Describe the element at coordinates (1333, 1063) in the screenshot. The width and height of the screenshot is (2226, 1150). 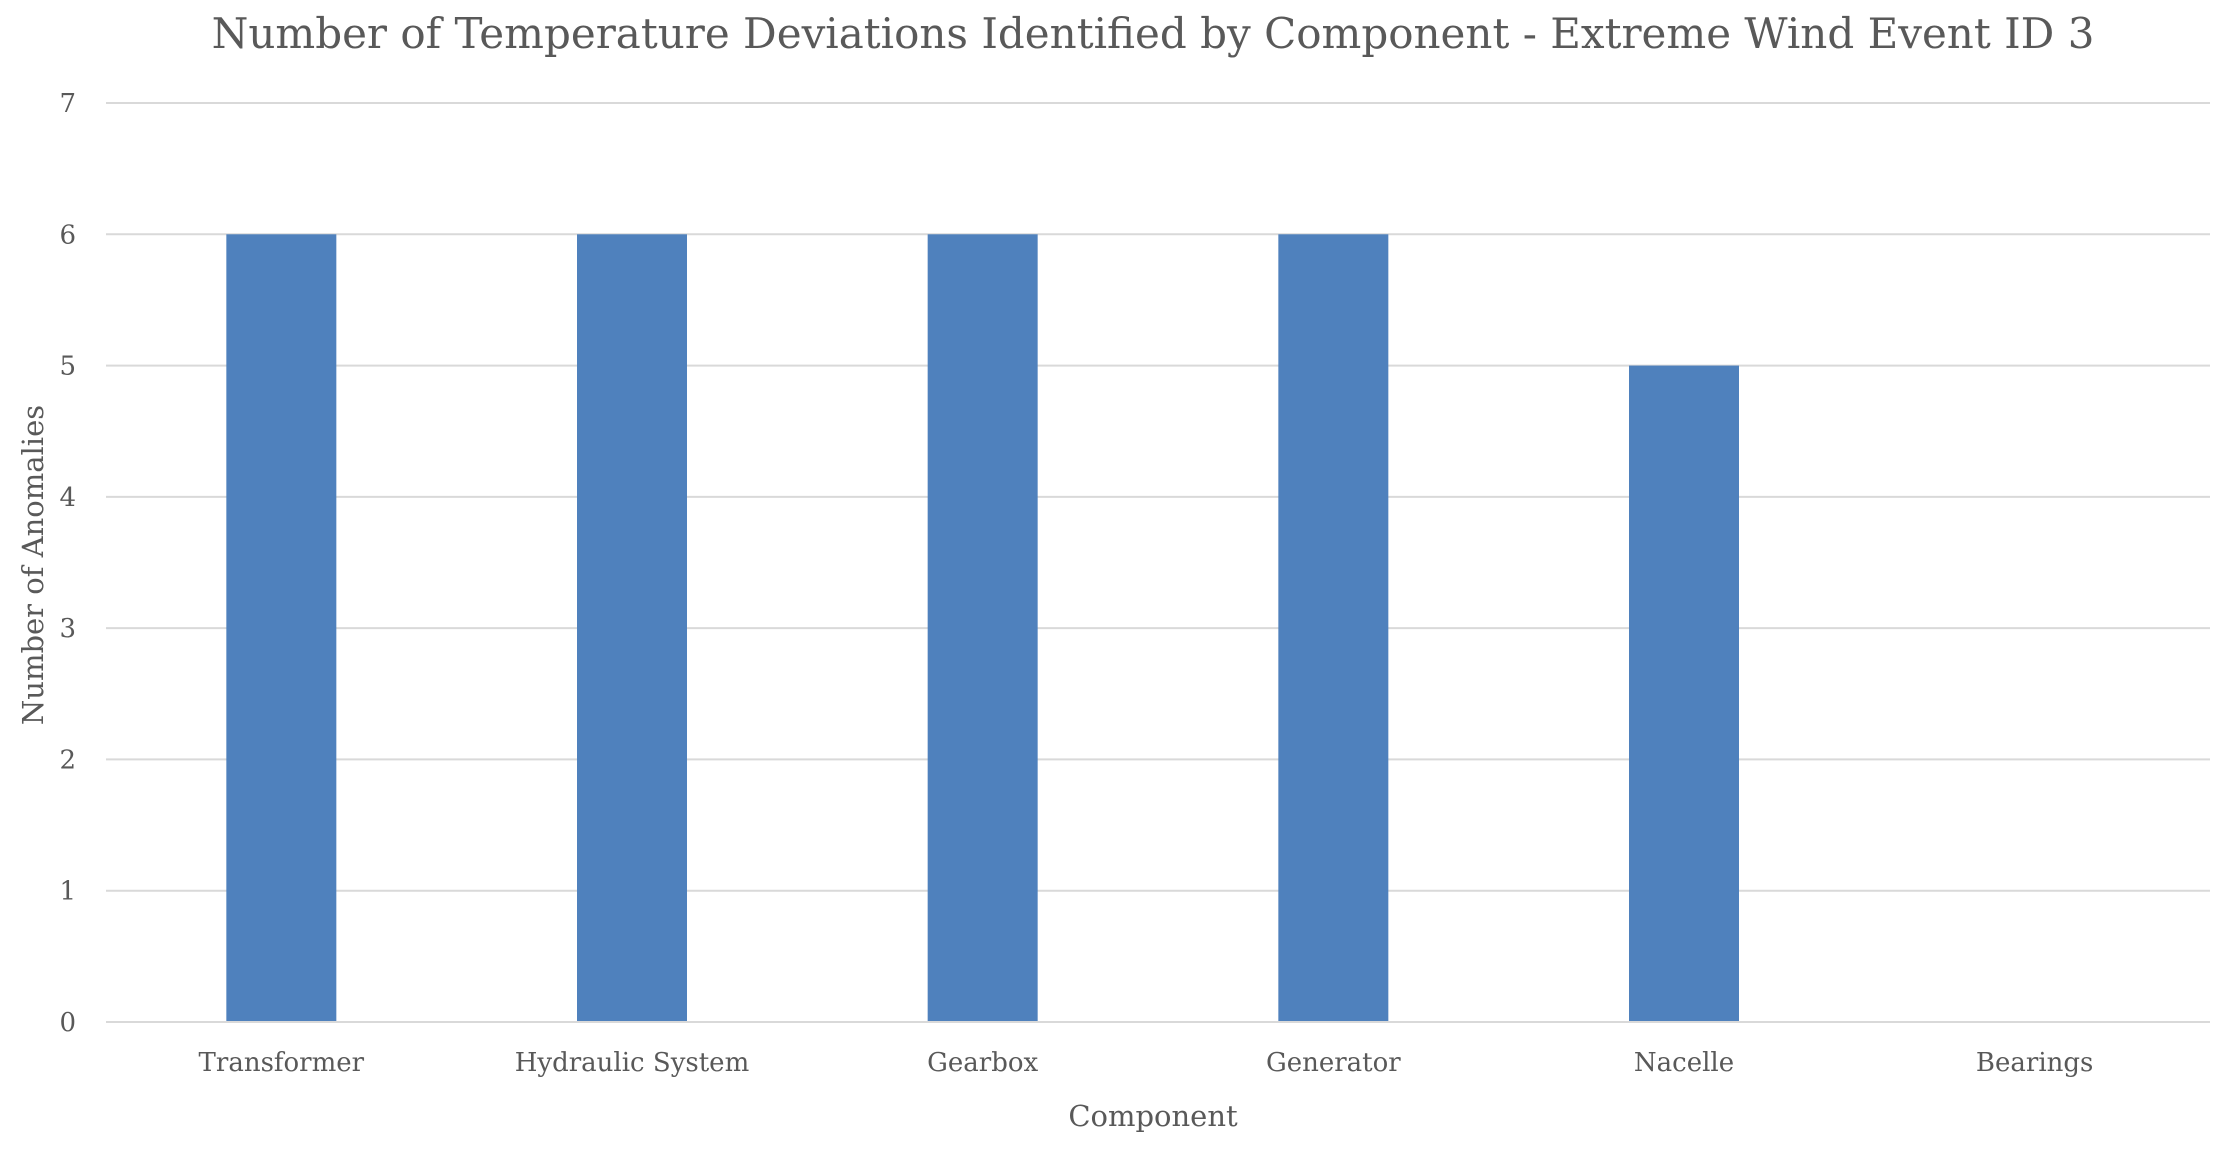
I see `x-tick-label: Generator` at that location.